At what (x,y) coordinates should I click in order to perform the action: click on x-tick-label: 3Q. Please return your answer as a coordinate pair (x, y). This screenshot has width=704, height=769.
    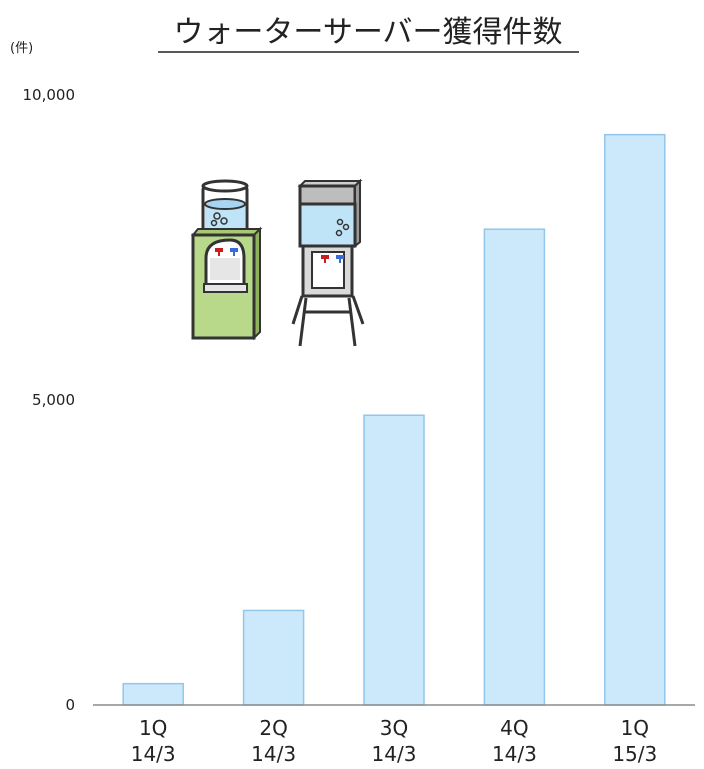
    Looking at the image, I should click on (394, 728).